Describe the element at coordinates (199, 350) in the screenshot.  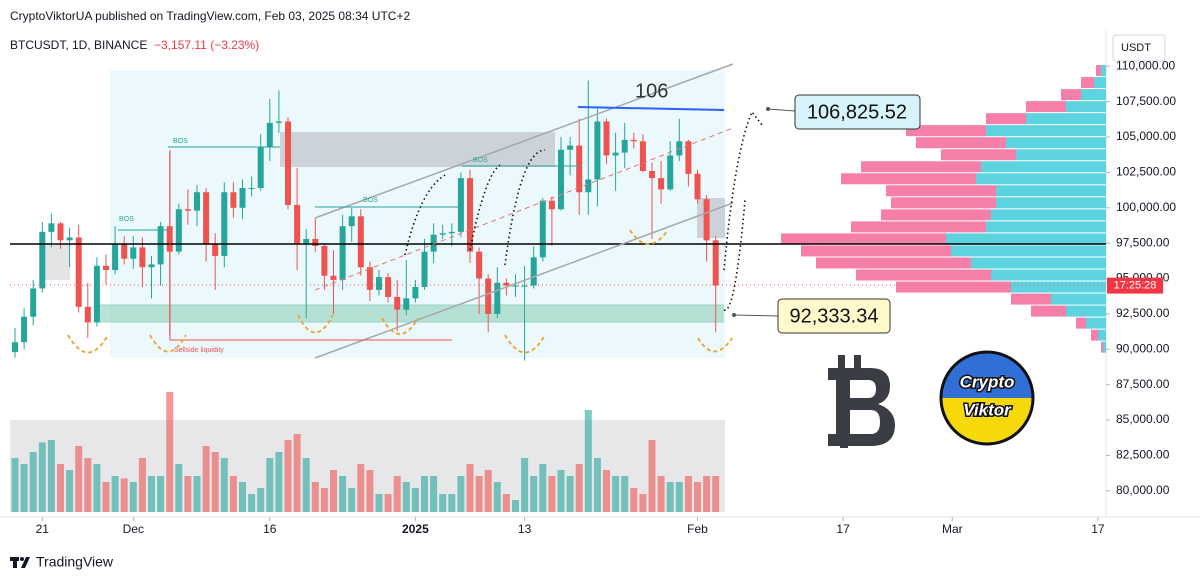
I see `liquidity-label: Sellside liquidity` at that location.